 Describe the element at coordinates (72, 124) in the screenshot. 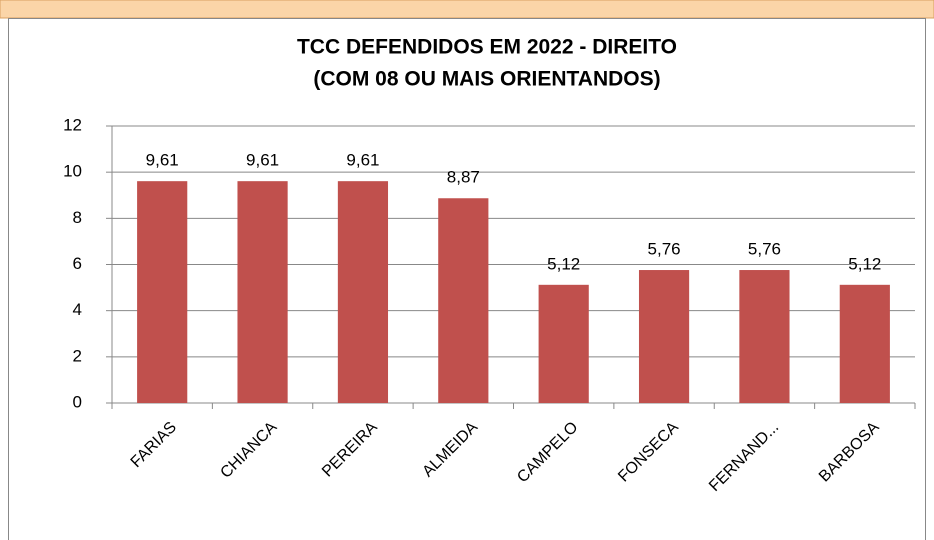

I see `y-tick-label: 12` at that location.